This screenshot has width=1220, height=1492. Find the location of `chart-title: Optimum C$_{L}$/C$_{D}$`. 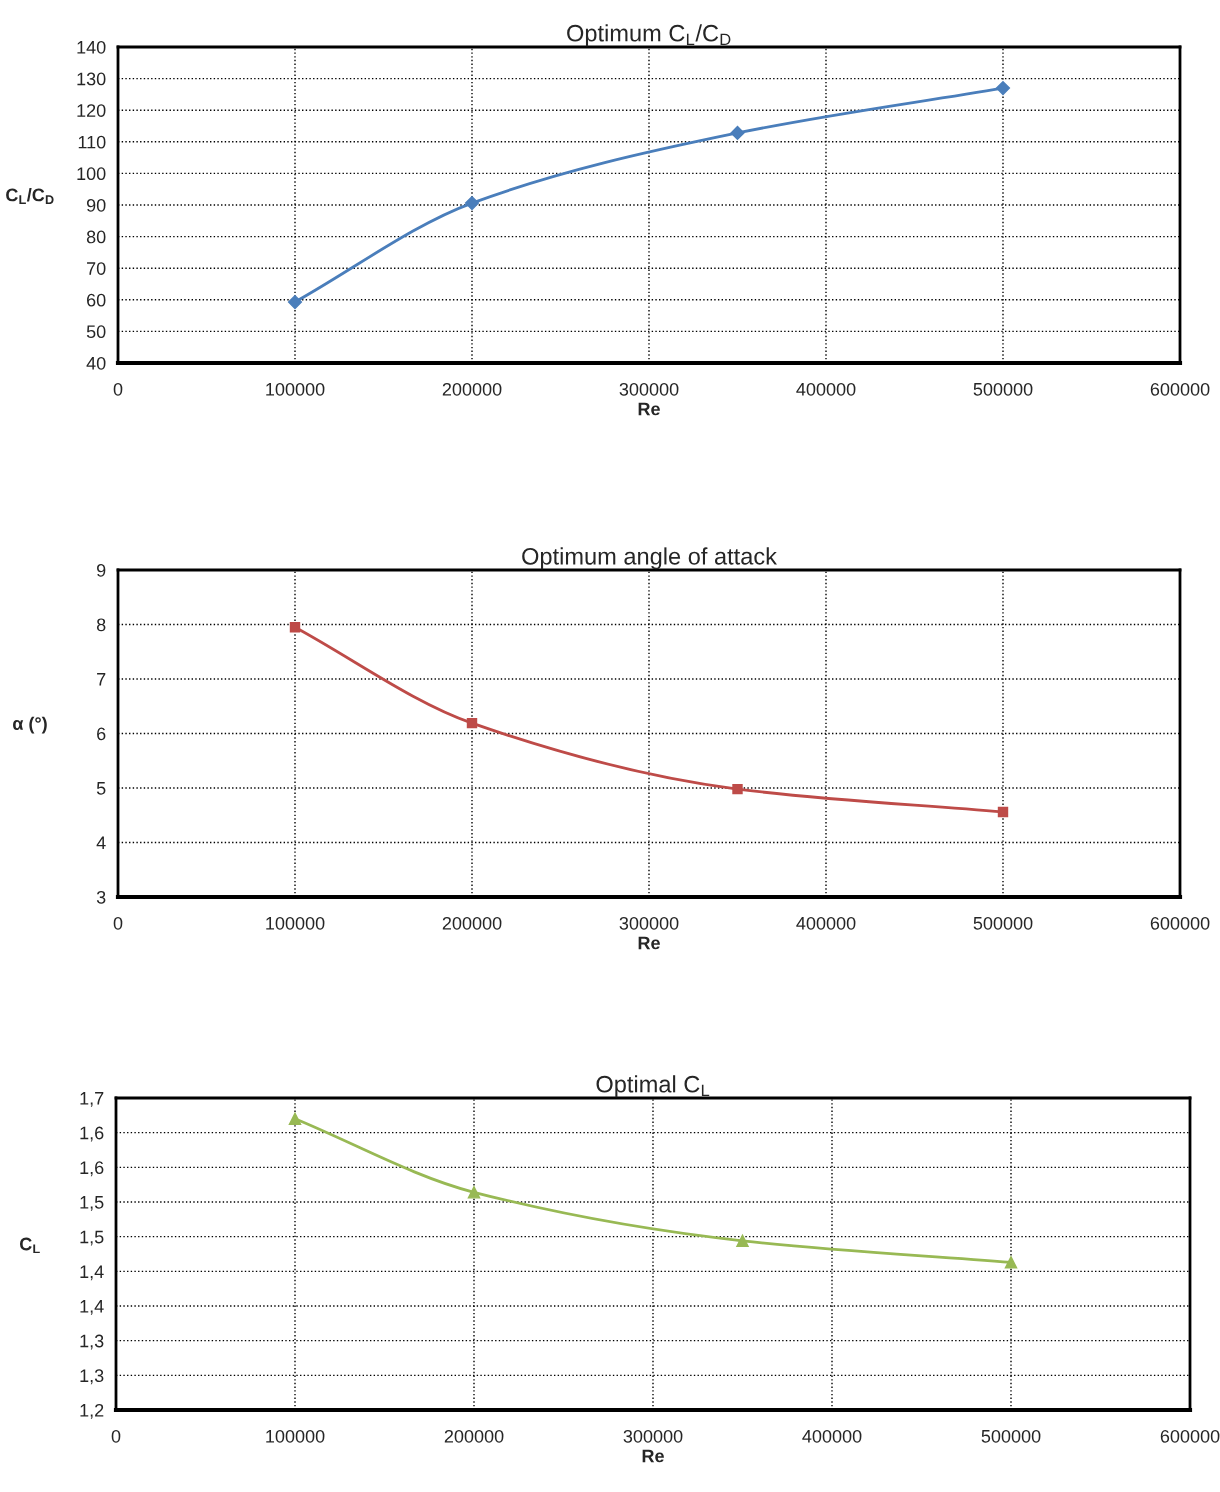

chart-title: Optimum C$_{L}$/C$_{D}$ is located at coordinates (649, 35).